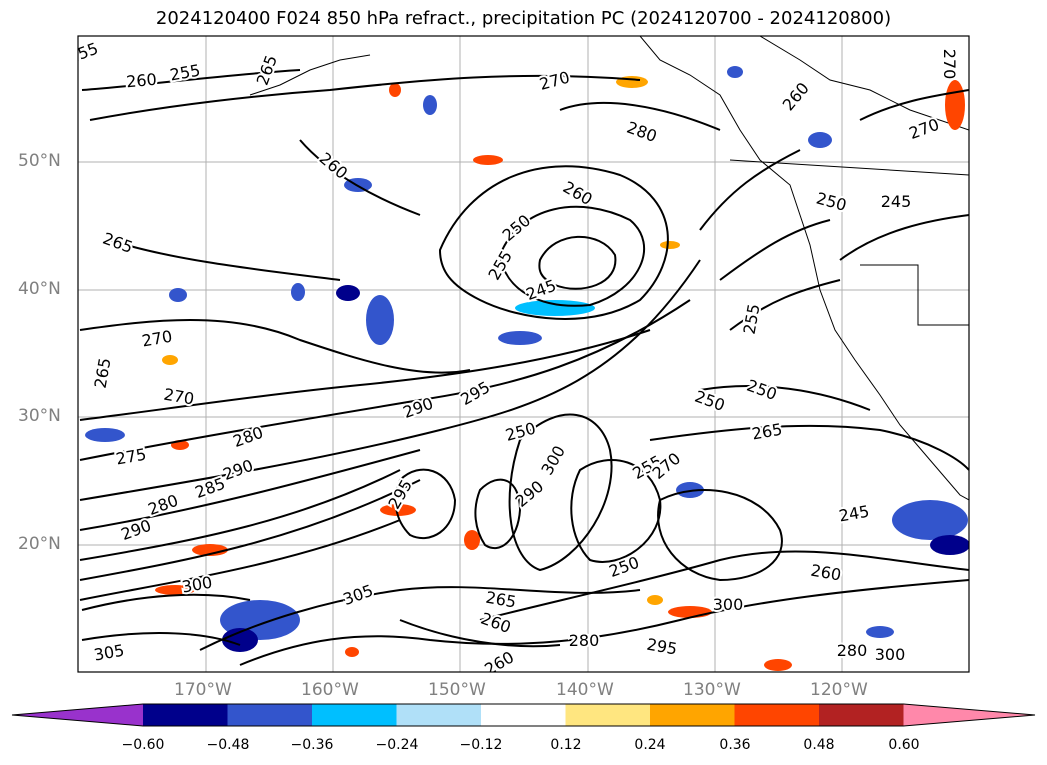 Image resolution: width=1047 pixels, height=765 pixels. What do you see at coordinates (566, 745) in the screenshot?
I see `colorbar-tick: 0.12` at bounding box center [566, 745].